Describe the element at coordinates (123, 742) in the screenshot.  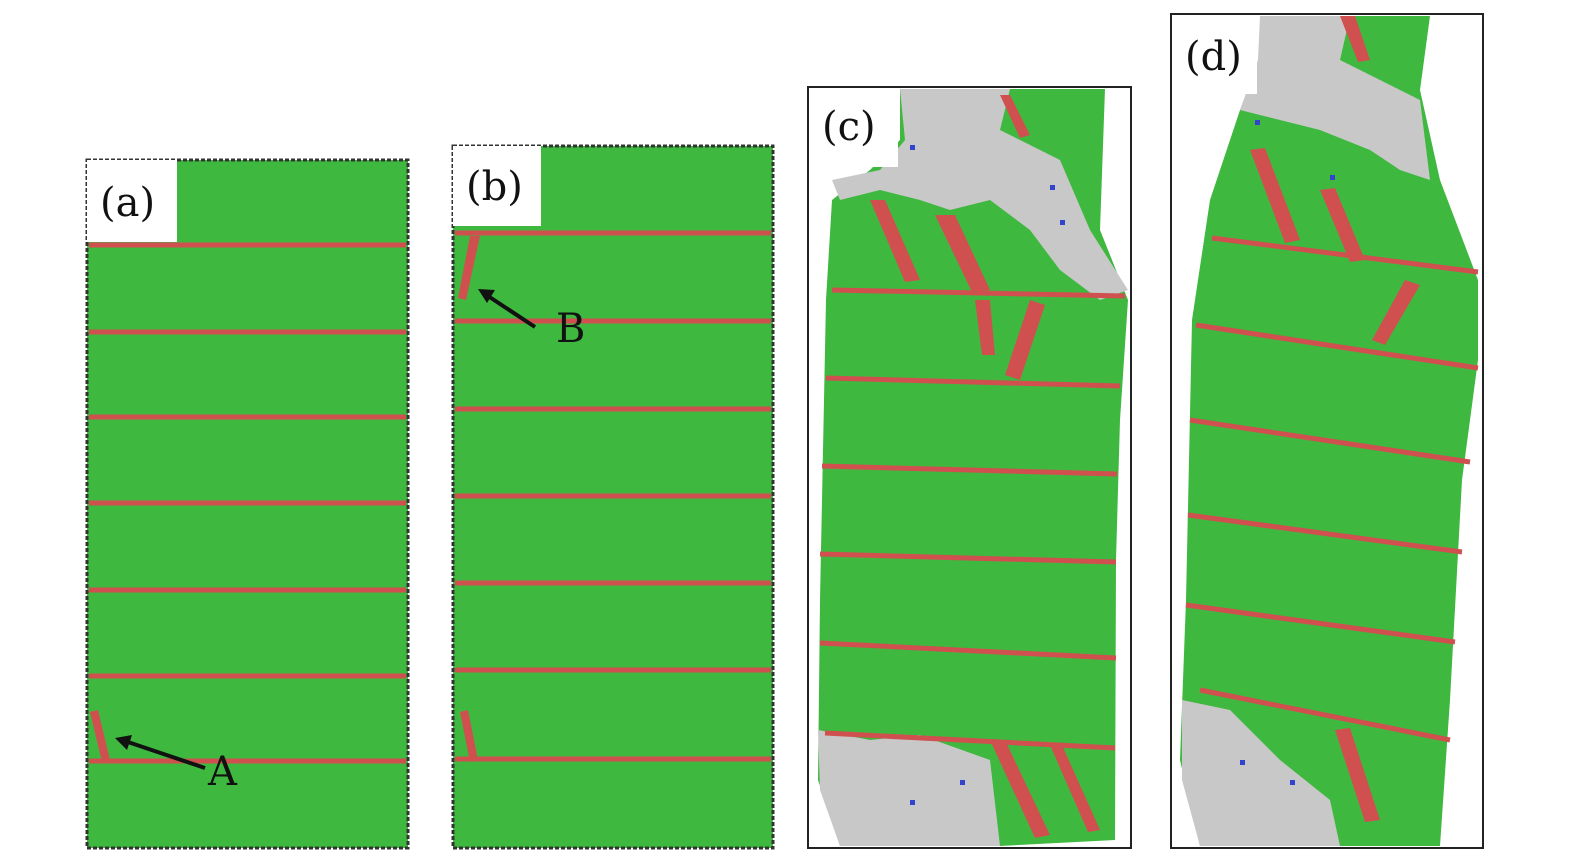
I see `arrow-a-head-icon` at that location.